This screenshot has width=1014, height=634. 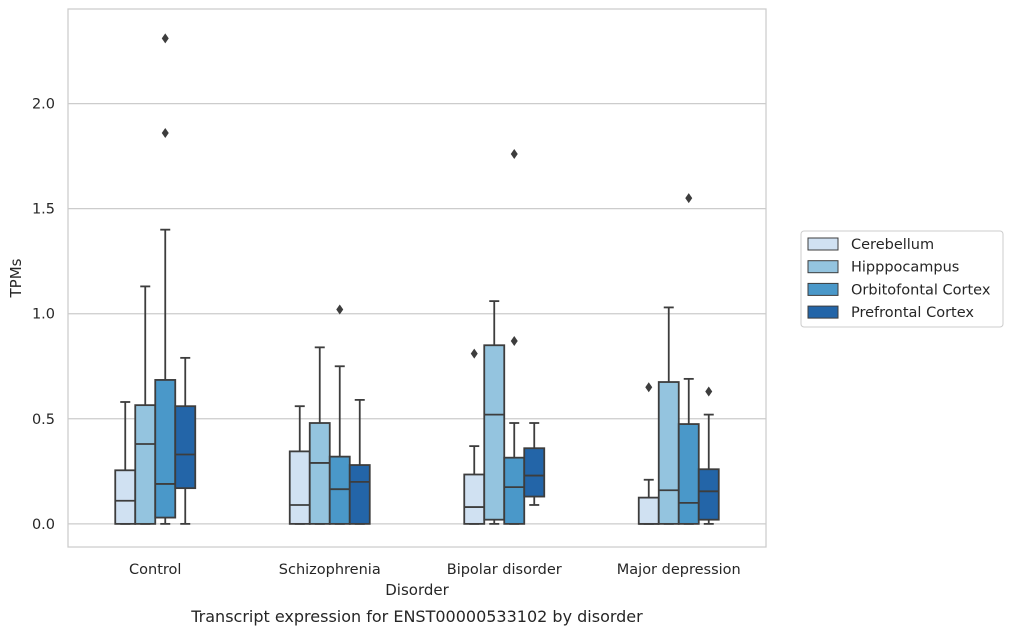 I want to click on legend-label: Hipppocampus, so click(x=905, y=268).